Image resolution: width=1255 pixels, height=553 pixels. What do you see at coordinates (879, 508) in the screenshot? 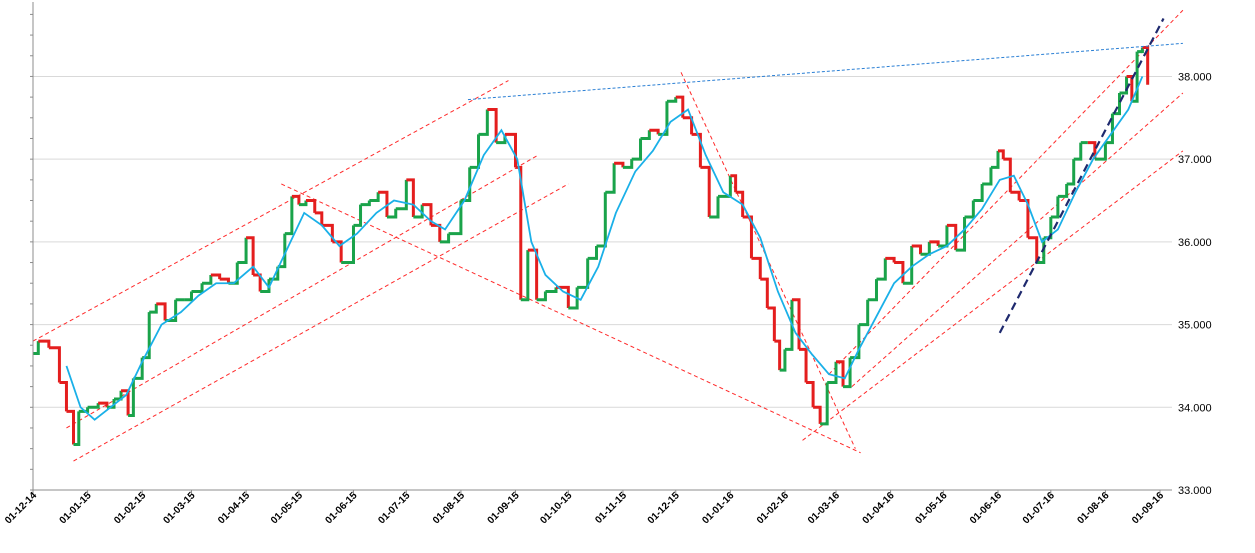
I see `x-tick-label-16: 01-04-16` at bounding box center [879, 508].